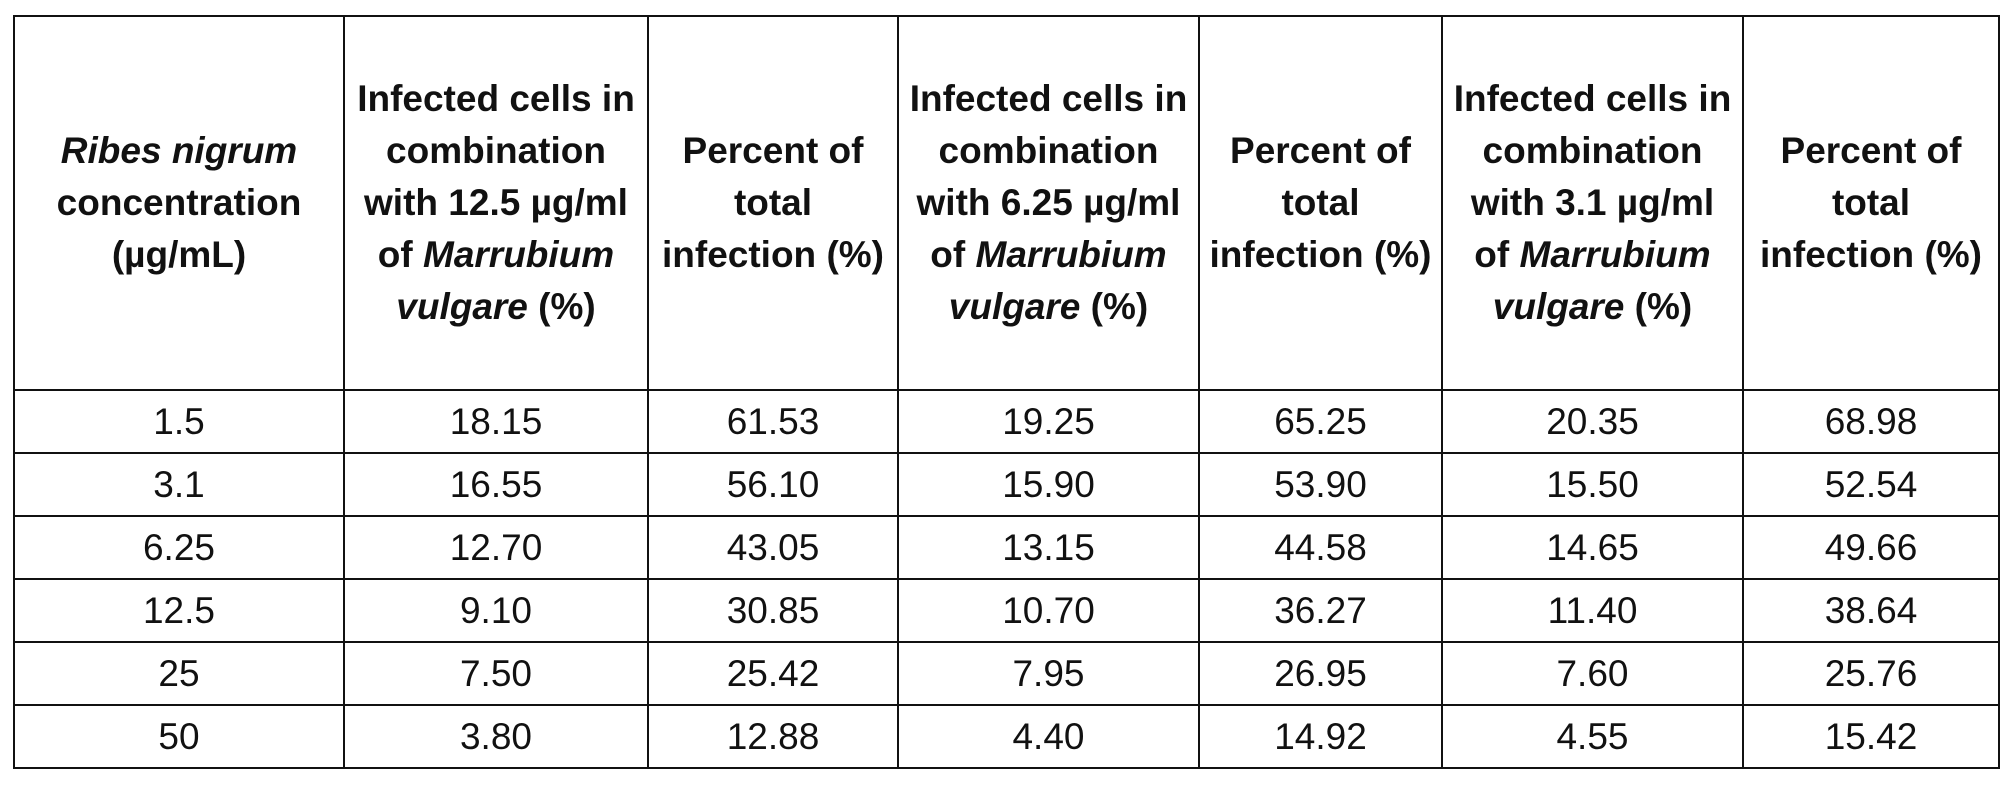 This screenshot has height=793, width=2009. I want to click on data-row: 6.2512.7043.0513.1544.5814.6549.66, so click(1006, 547).